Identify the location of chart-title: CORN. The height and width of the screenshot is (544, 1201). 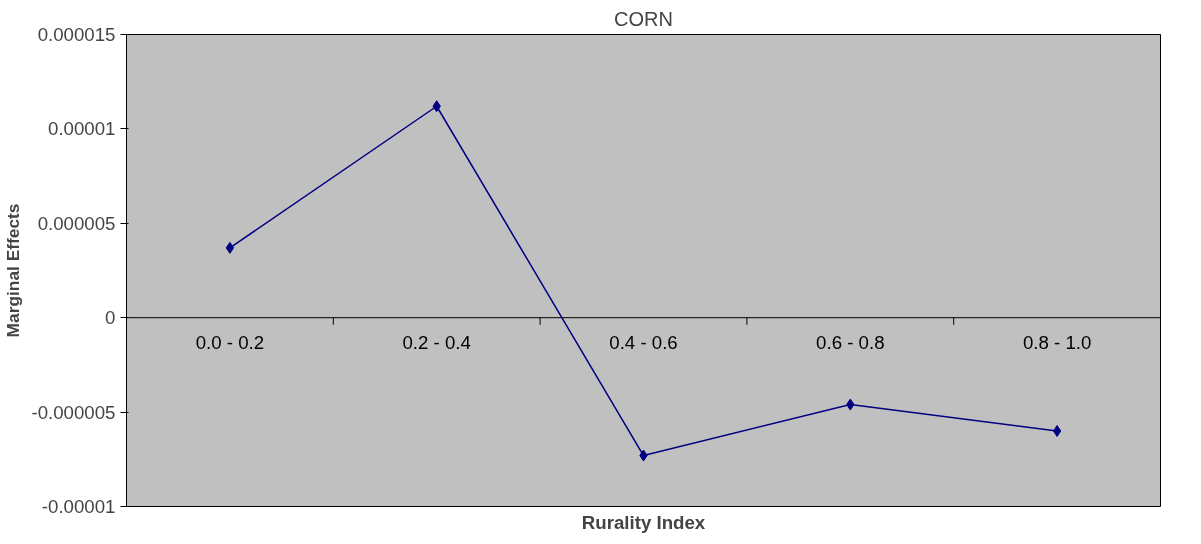
(643, 18).